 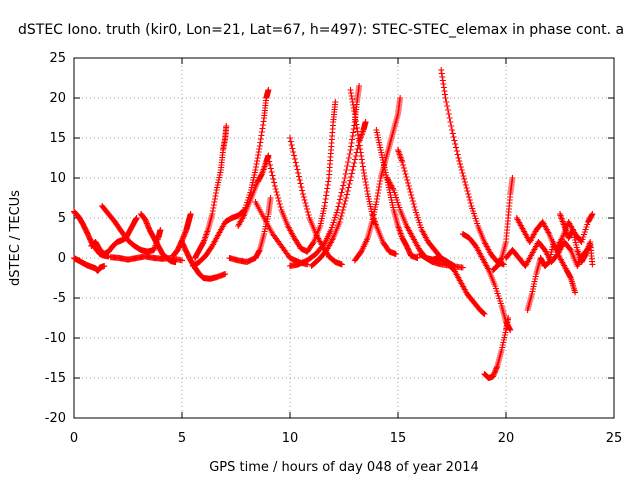 What do you see at coordinates (55, 378) in the screenshot?
I see `y-tick-label: -15` at bounding box center [55, 378].